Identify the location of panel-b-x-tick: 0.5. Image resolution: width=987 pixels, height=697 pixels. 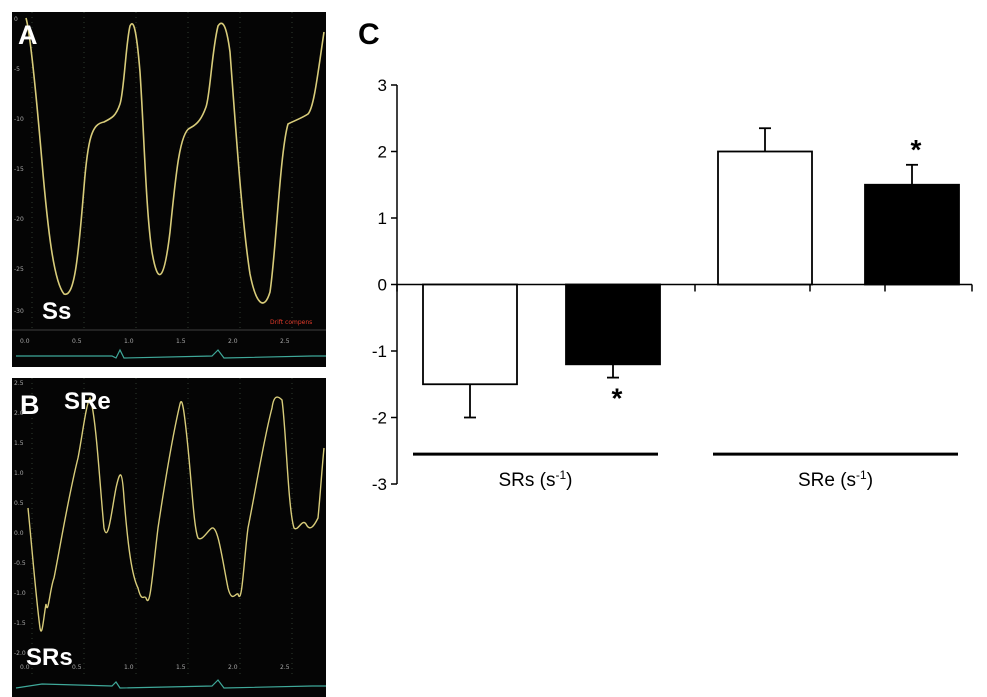
(77, 667).